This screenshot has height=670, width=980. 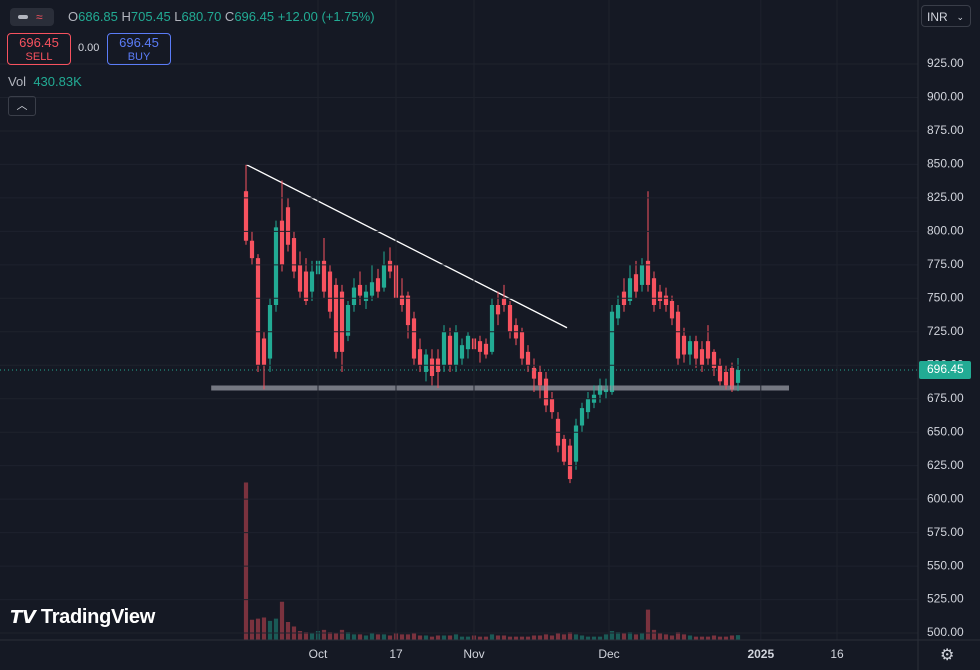 I want to click on y-tick-label: 800.00, so click(x=945, y=231).